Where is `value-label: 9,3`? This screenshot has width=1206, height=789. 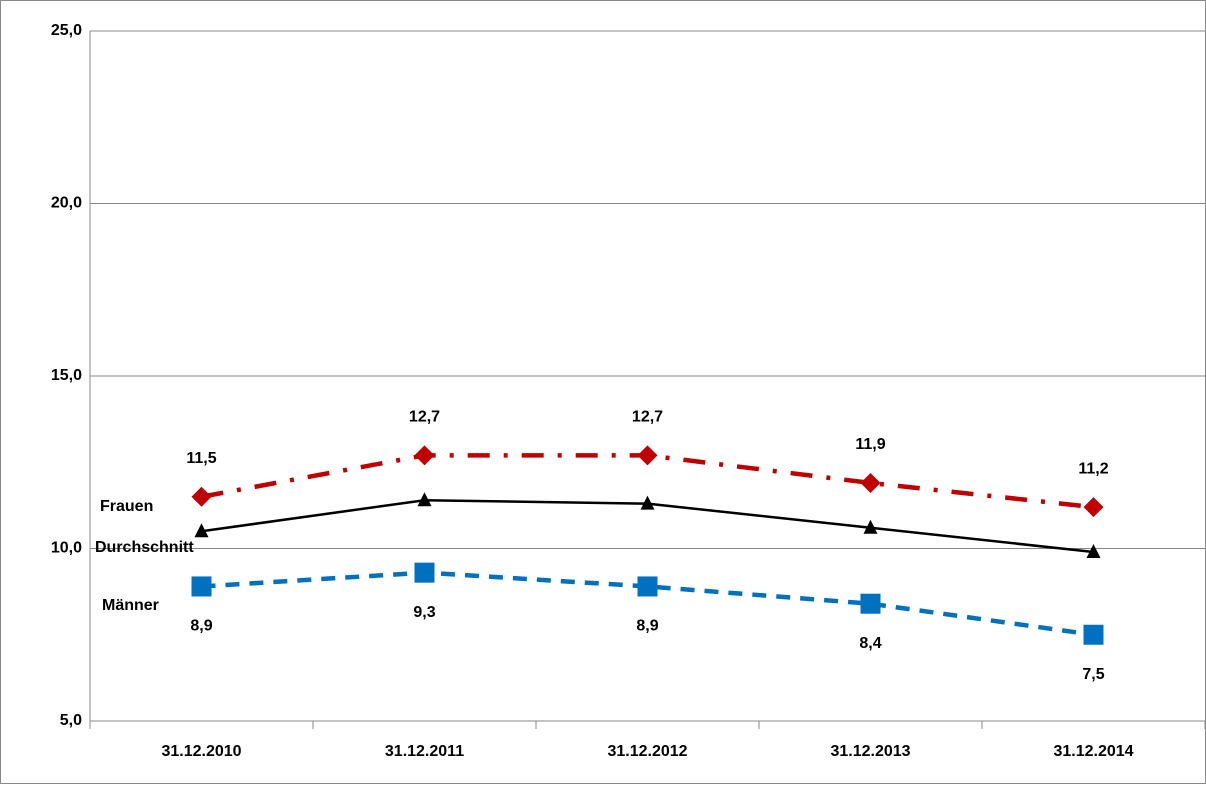 value-label: 9,3 is located at coordinates (424, 612).